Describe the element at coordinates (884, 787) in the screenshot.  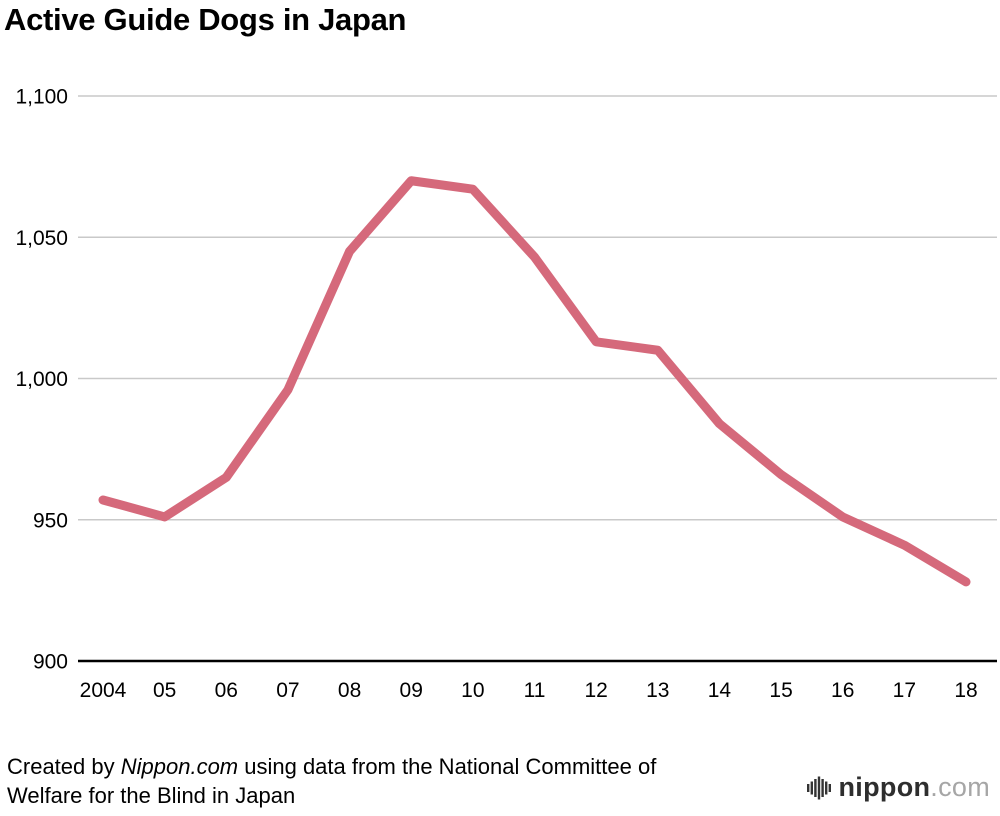
I see `logo-nippon: nippon` at that location.